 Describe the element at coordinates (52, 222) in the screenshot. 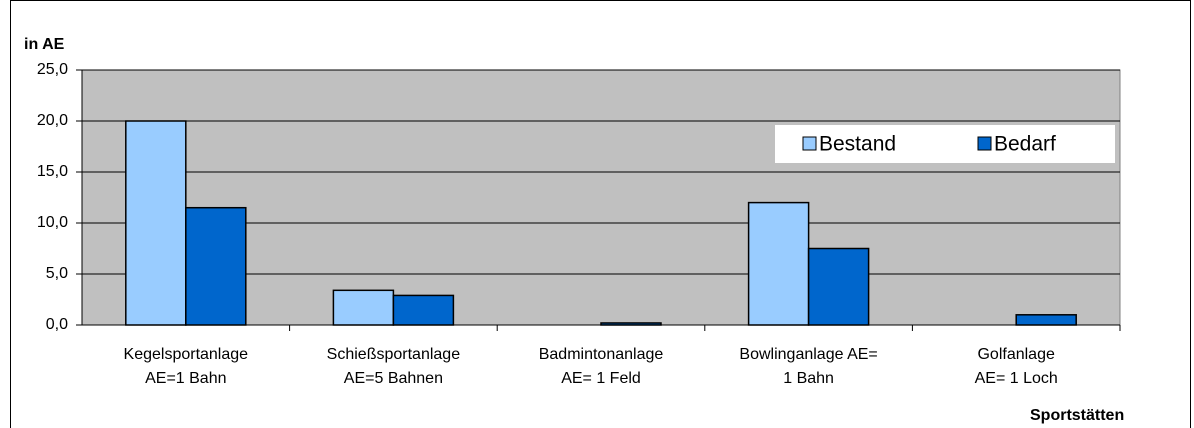

I see `y-tick-label: 10,0` at that location.